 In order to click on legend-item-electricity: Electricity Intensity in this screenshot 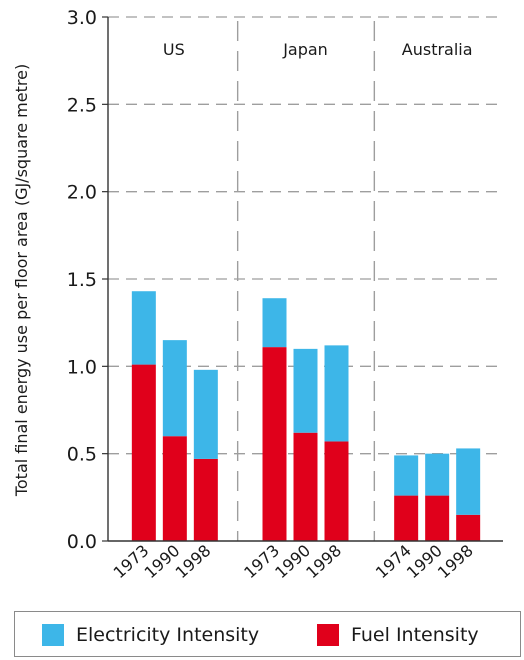, I will do `click(150, 635)`.